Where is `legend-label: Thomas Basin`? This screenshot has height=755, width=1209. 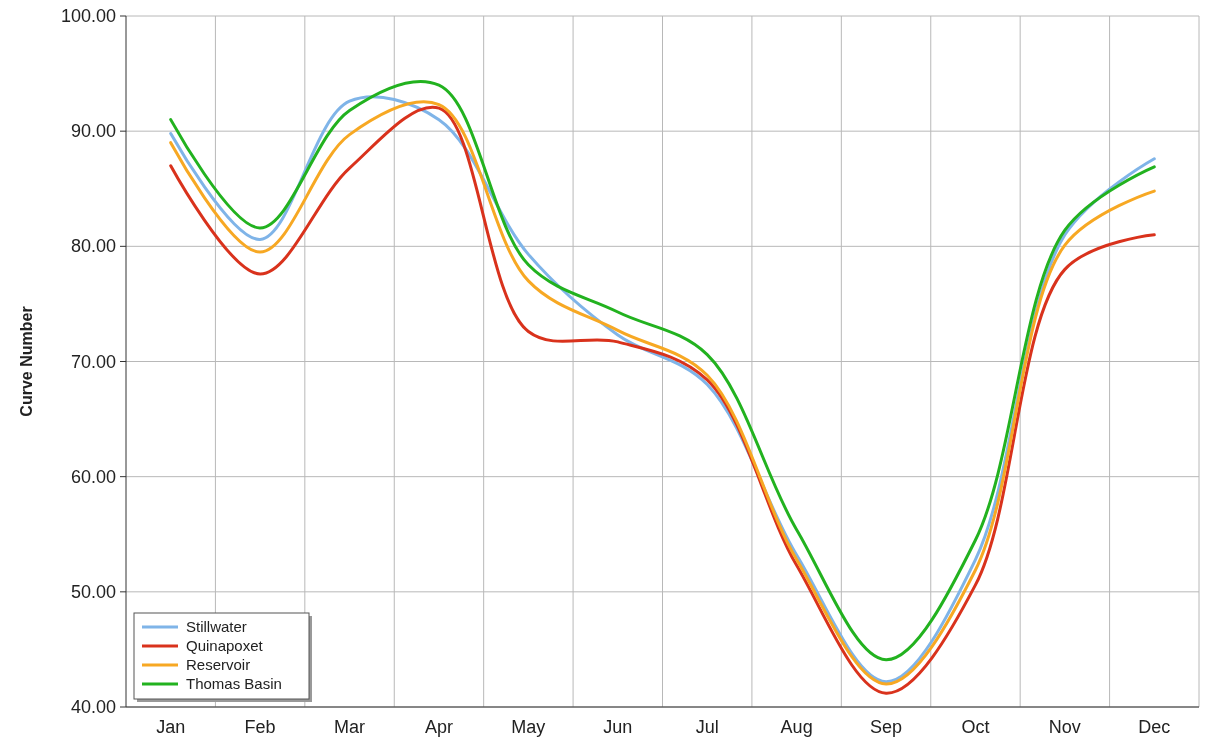
legend-label: Thomas Basin is located at coordinates (234, 683).